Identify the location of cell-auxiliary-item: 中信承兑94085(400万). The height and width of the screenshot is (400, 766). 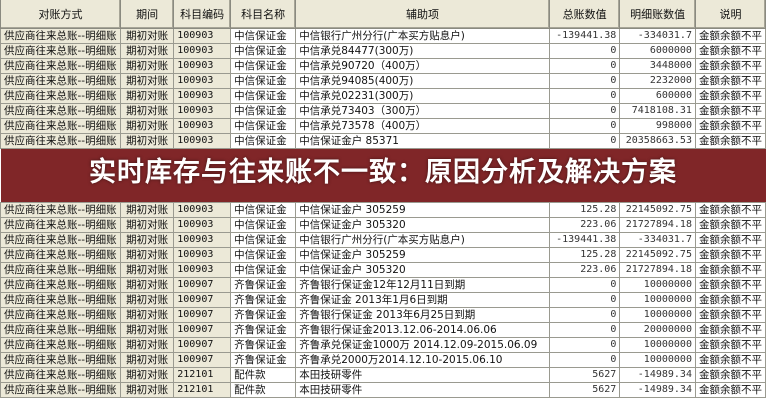
(422, 81).